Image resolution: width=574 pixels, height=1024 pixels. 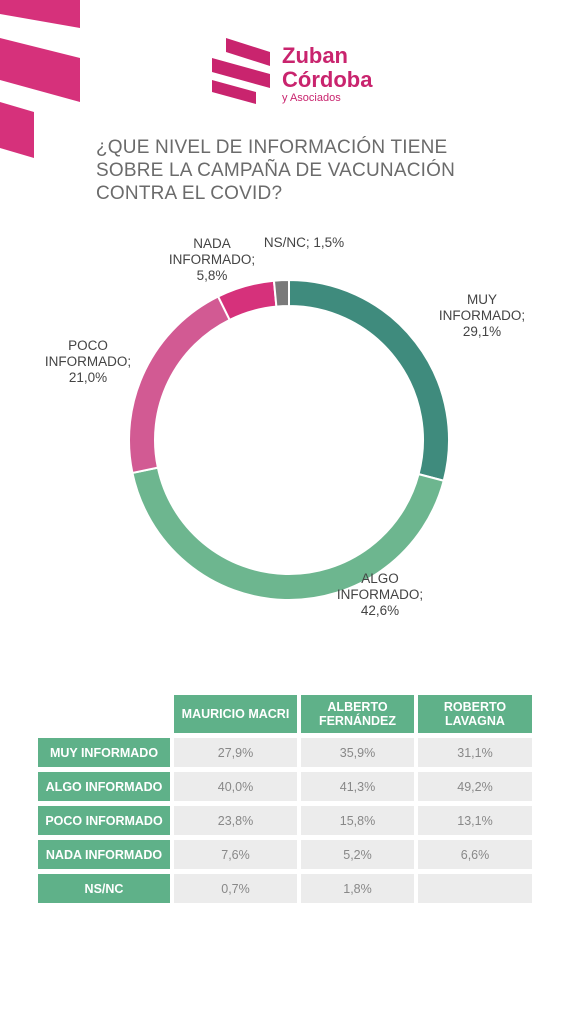 What do you see at coordinates (357, 820) in the screenshot?
I see `table-cell: 15,8%` at bounding box center [357, 820].